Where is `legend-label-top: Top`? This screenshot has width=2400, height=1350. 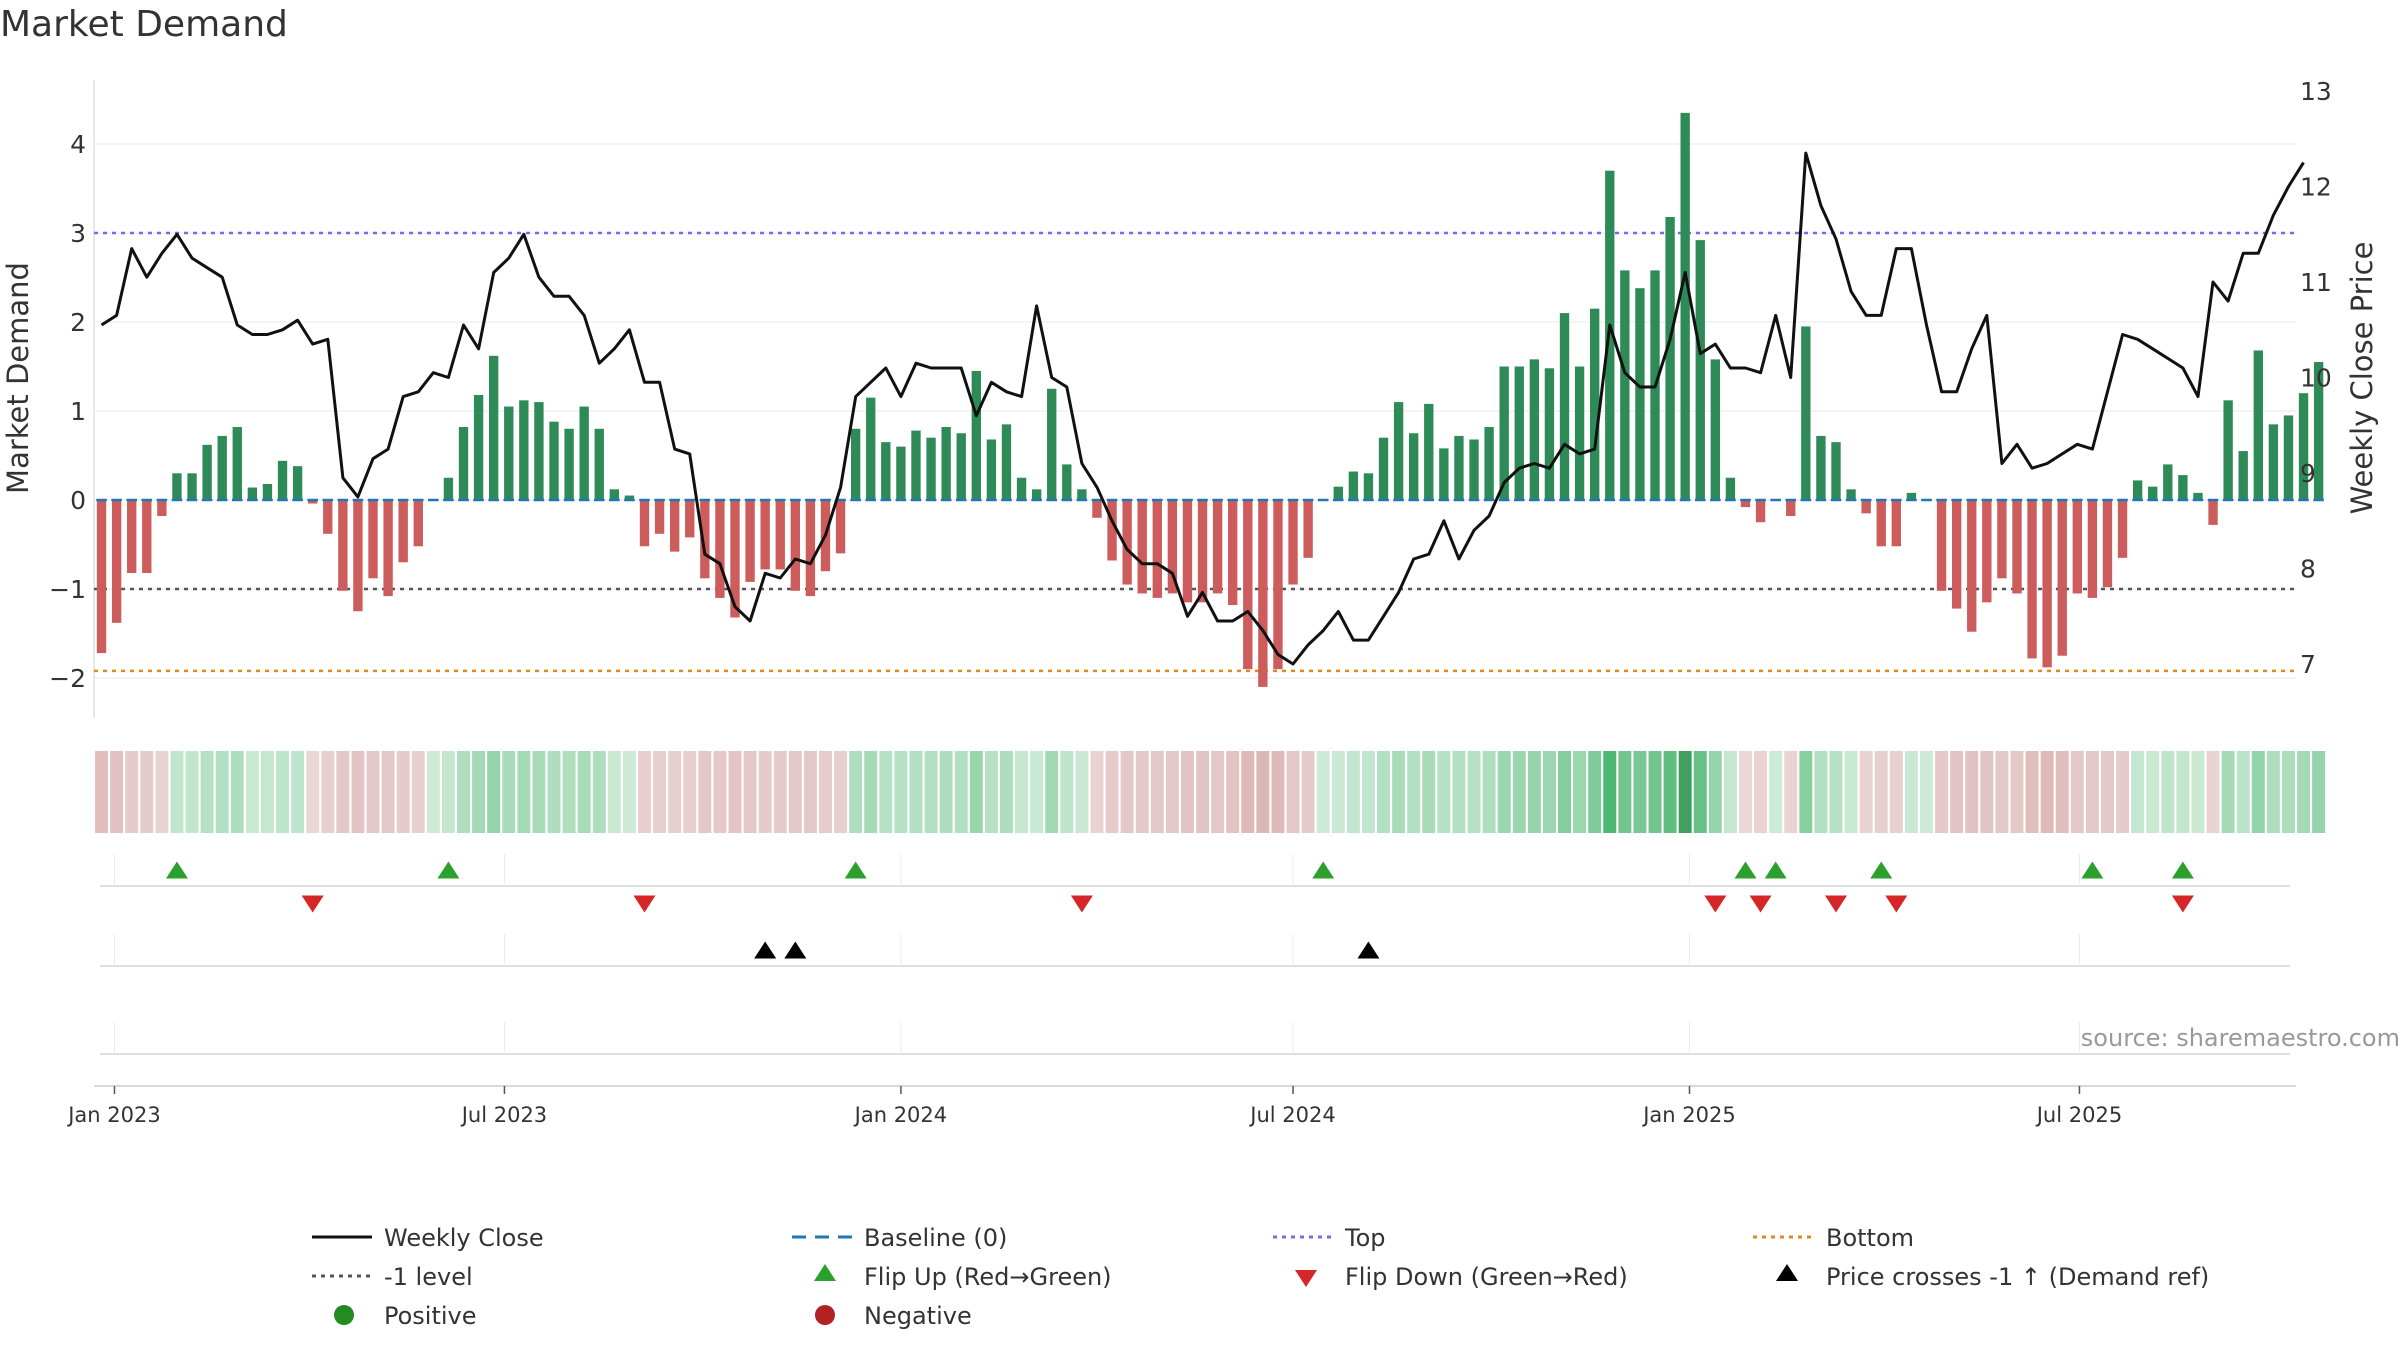
legend-label-top: Top is located at coordinates (1365, 1238).